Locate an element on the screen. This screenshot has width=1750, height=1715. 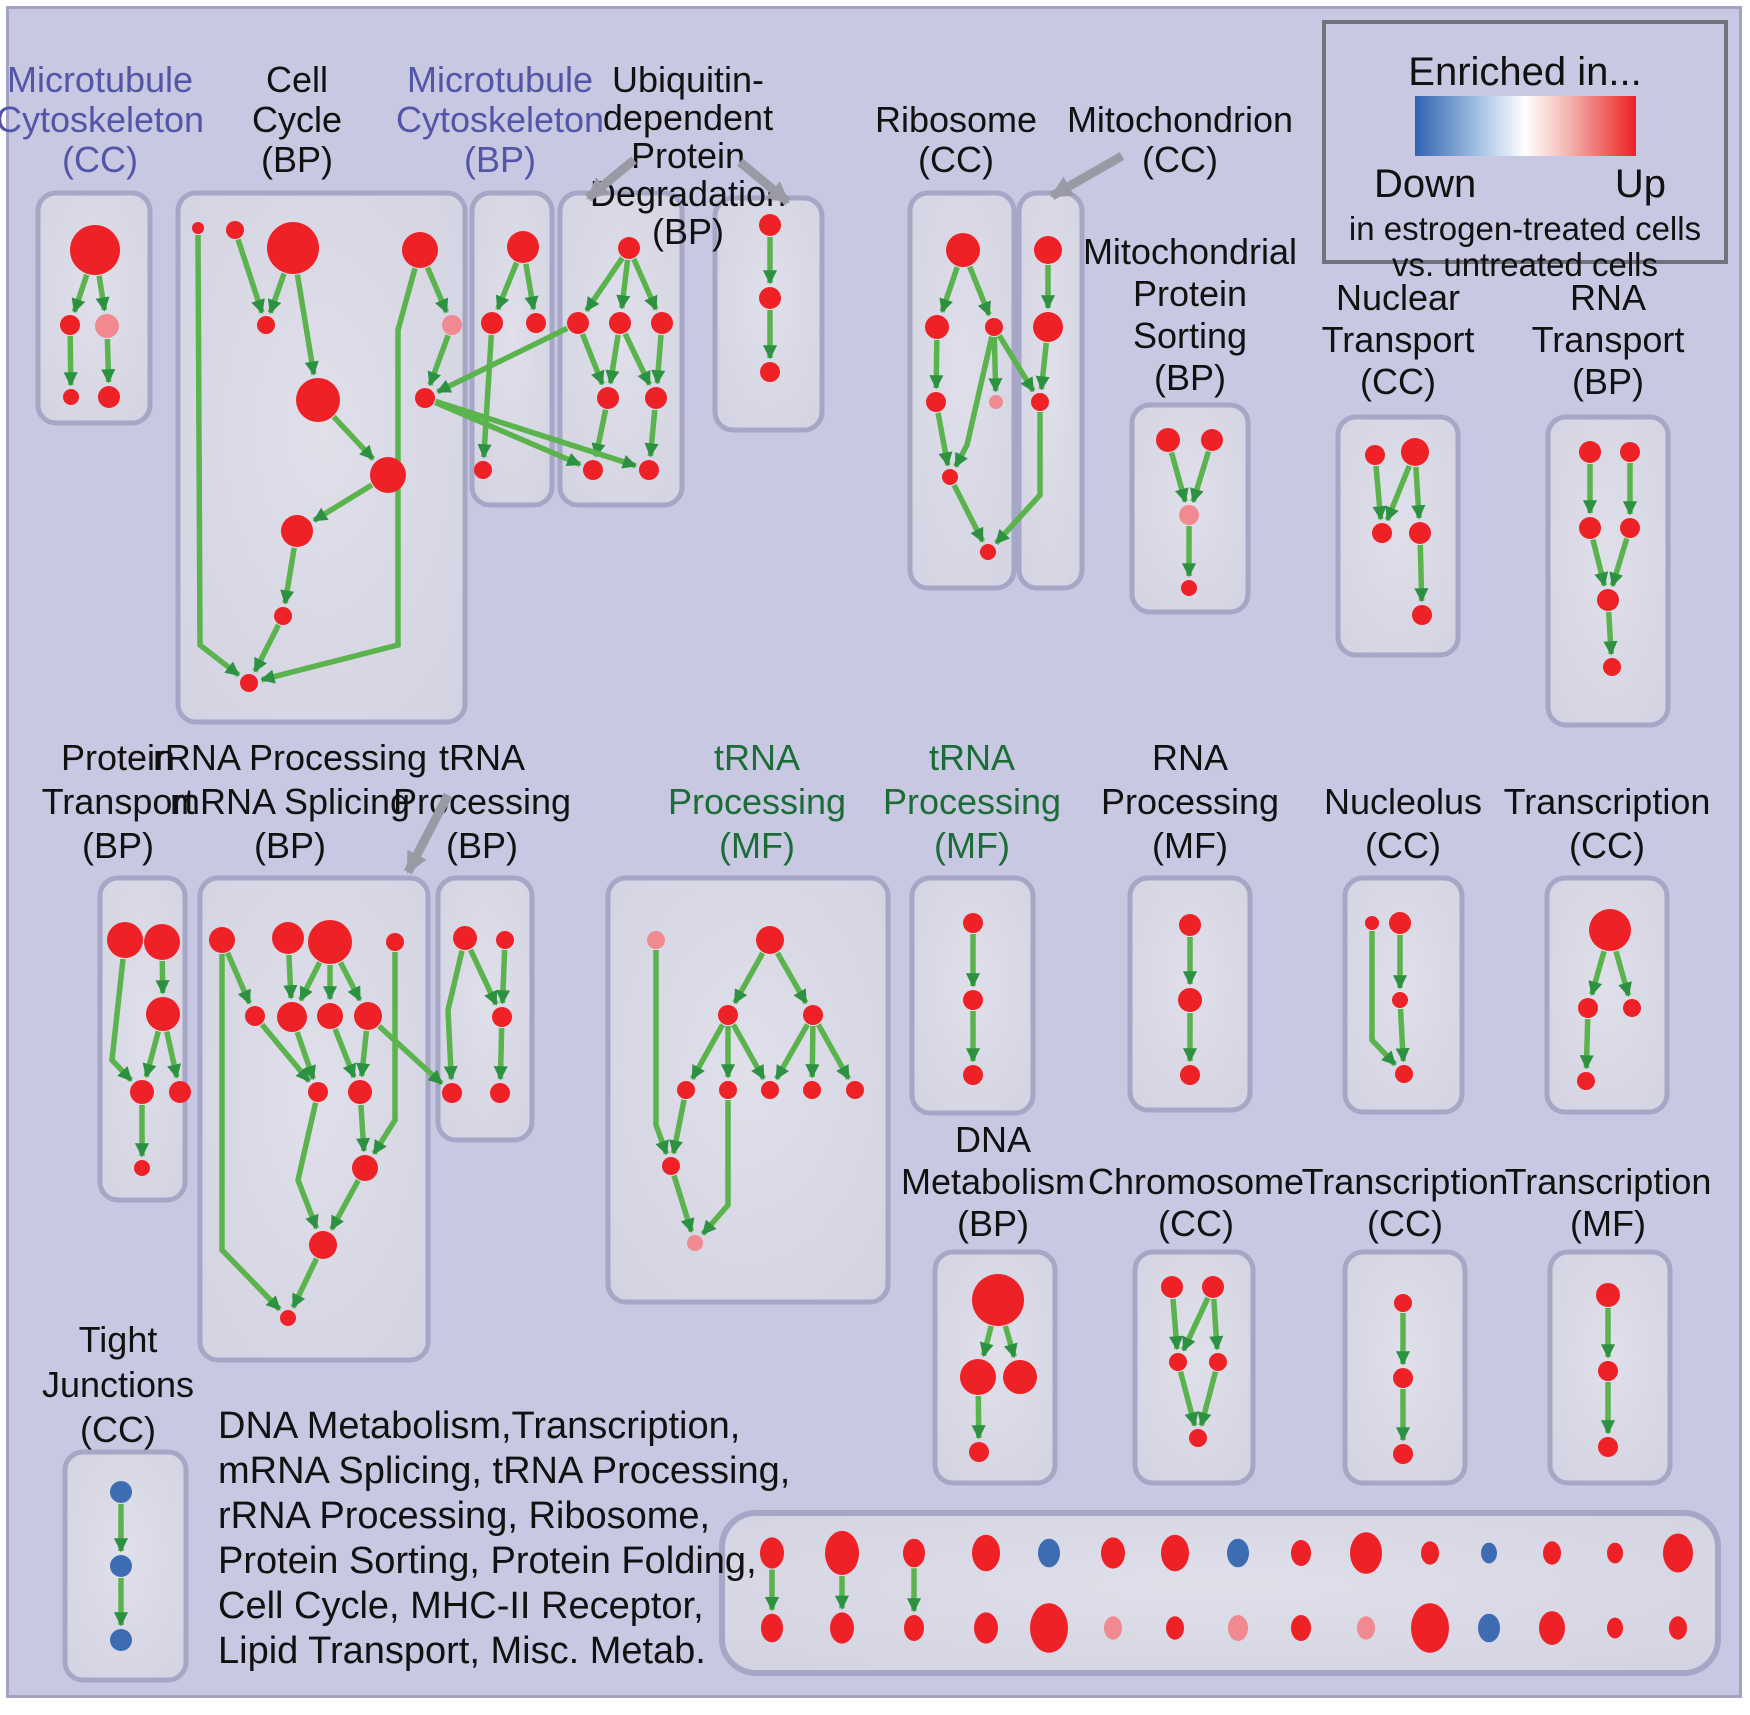
cluster-label-rrna-processing-mrna-splicing-bp: mRNA Splicing is located at coordinates (290, 801).